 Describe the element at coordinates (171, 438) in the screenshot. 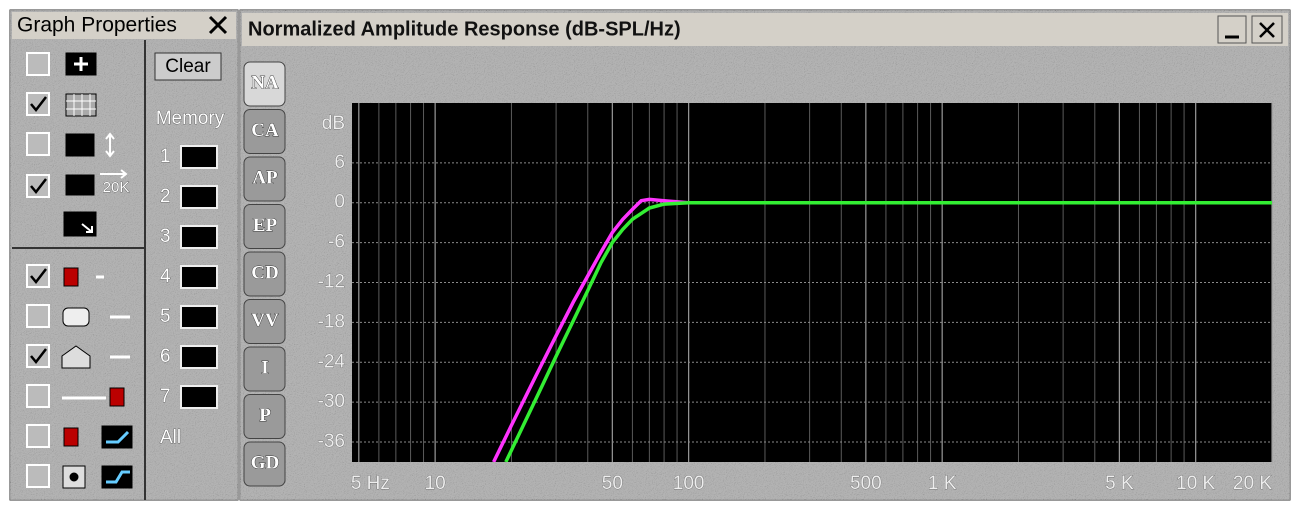

I see `memory-all: All` at that location.